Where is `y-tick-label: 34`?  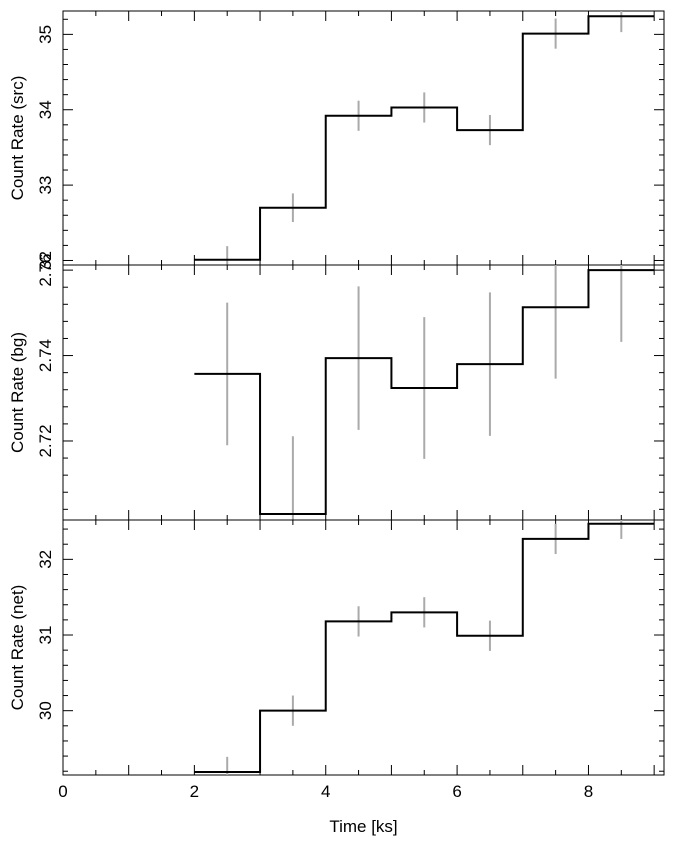
y-tick-label: 34 is located at coordinates (45, 109).